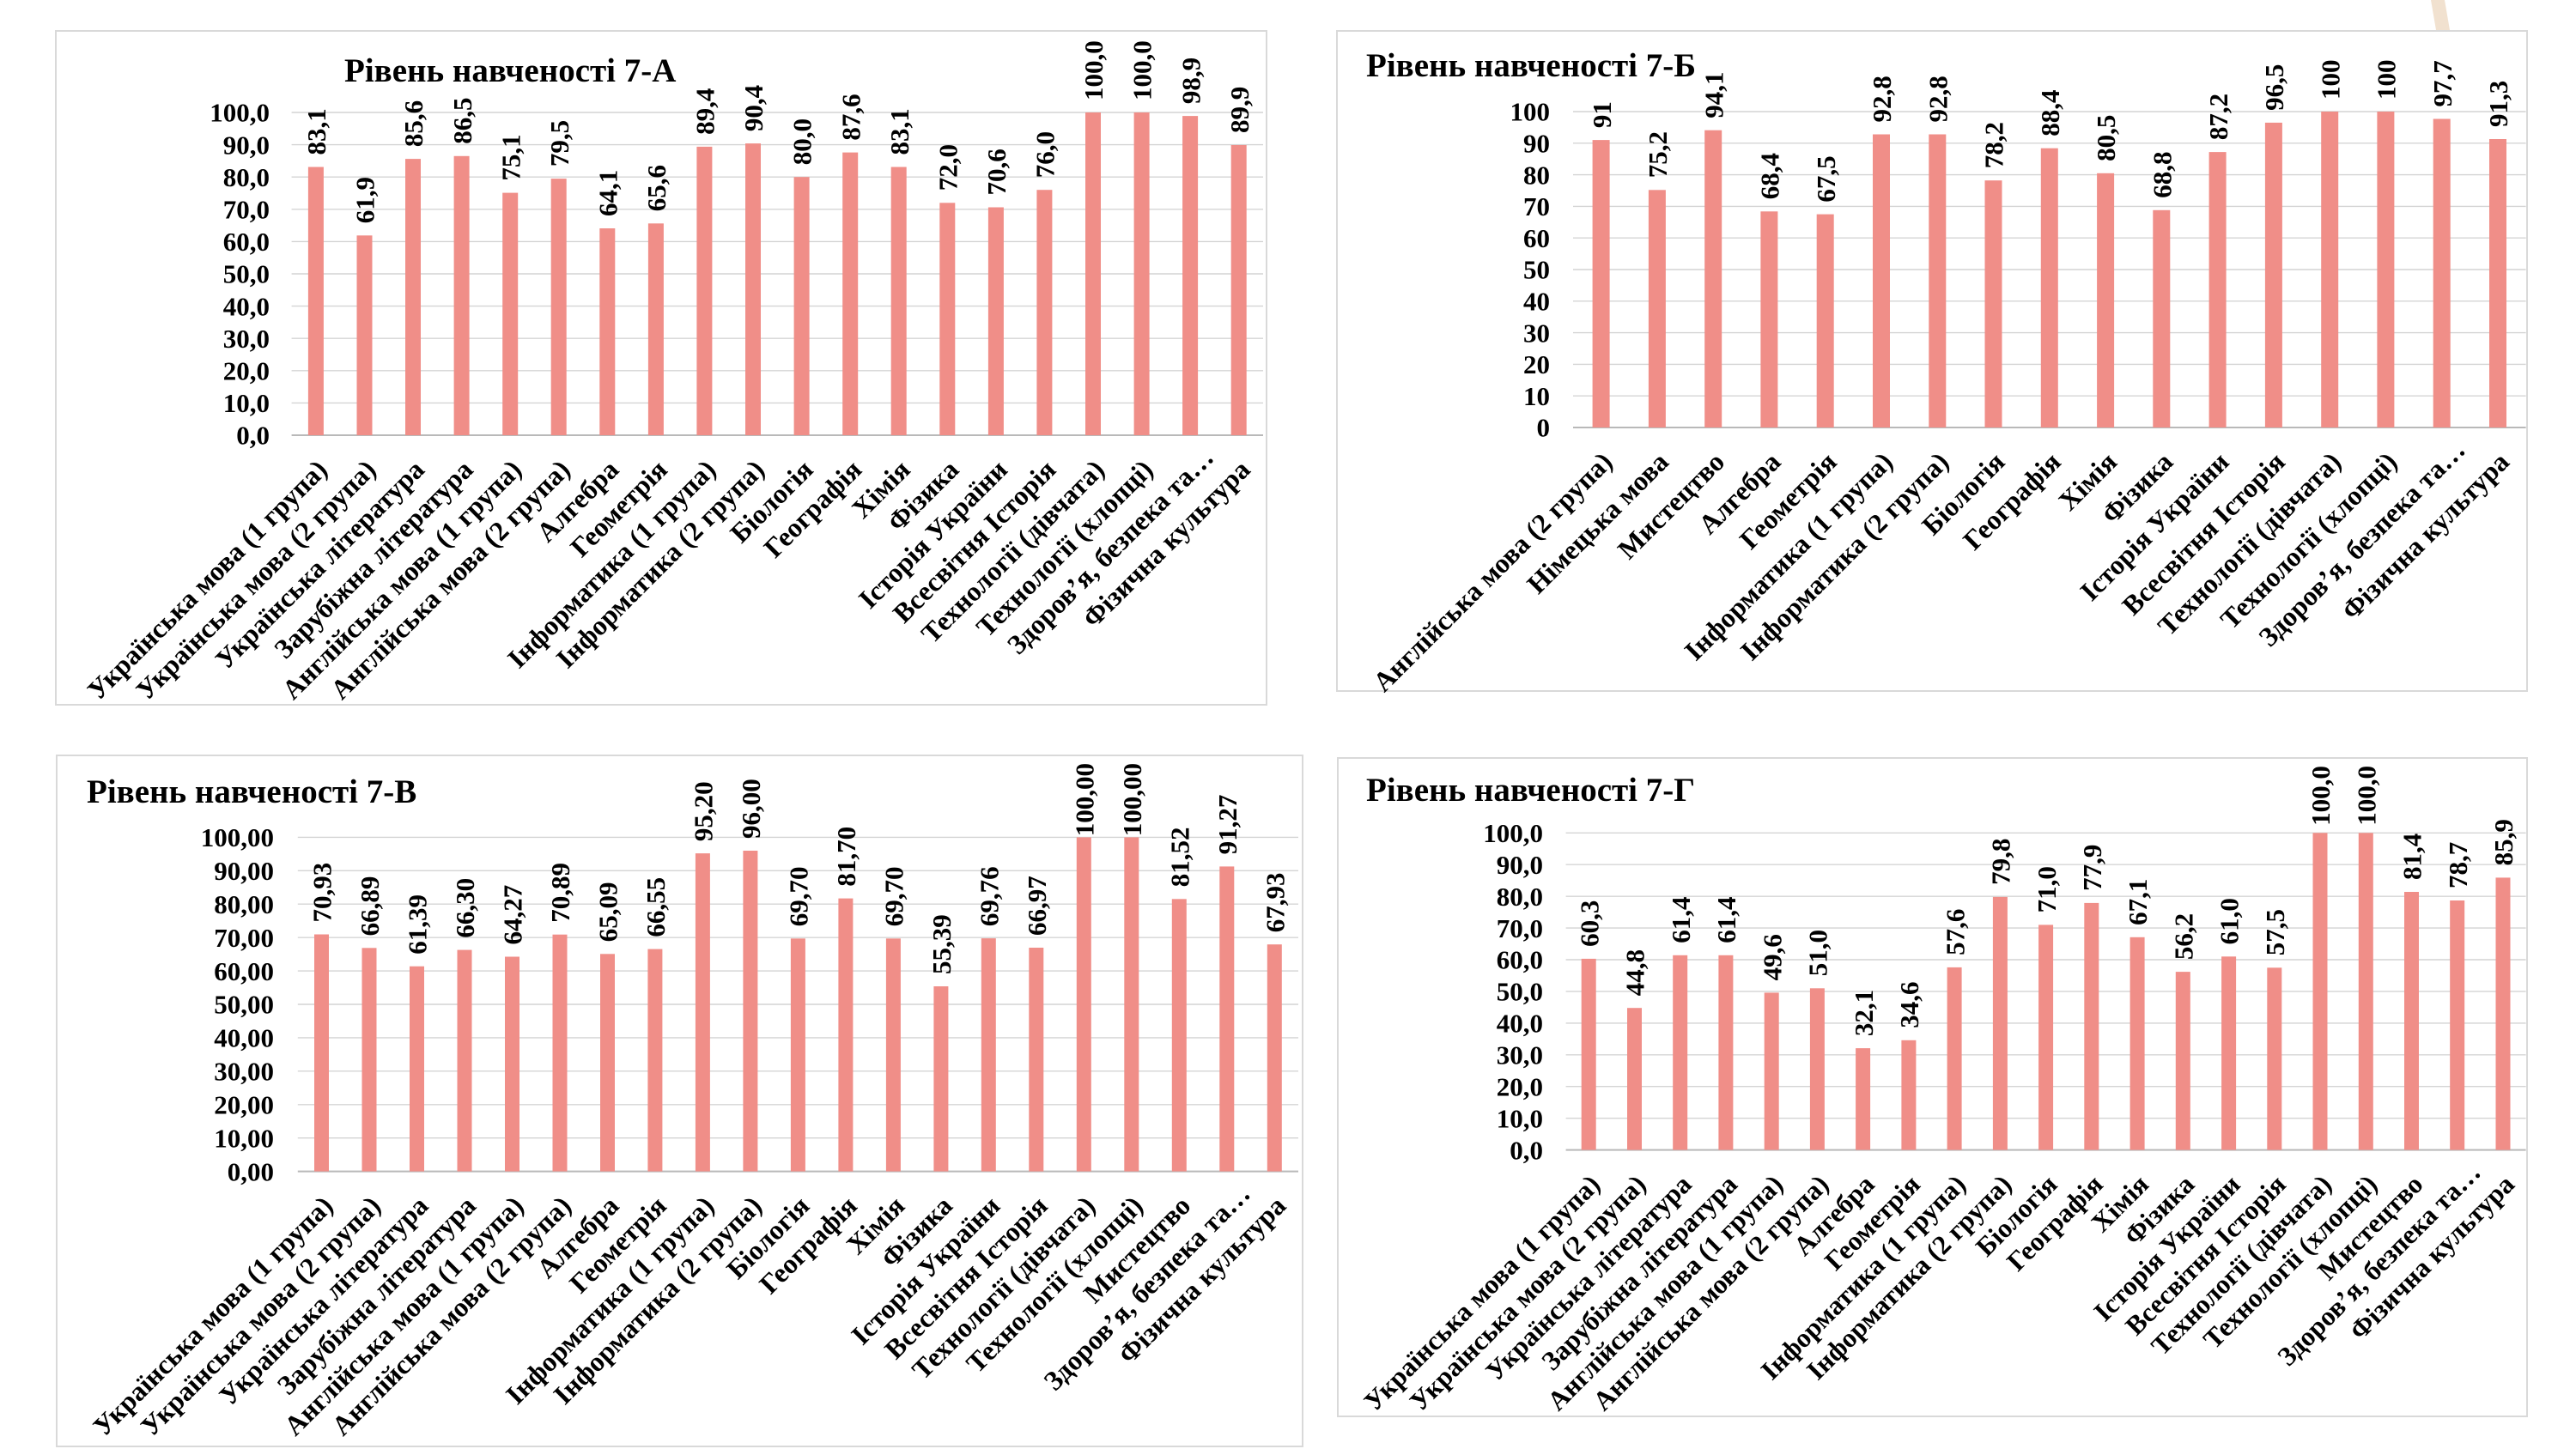 The width and height of the screenshot is (2576, 1449). Describe the element at coordinates (1045, 154) in the screenshot. I see `svg-text: 76,0` at that location.